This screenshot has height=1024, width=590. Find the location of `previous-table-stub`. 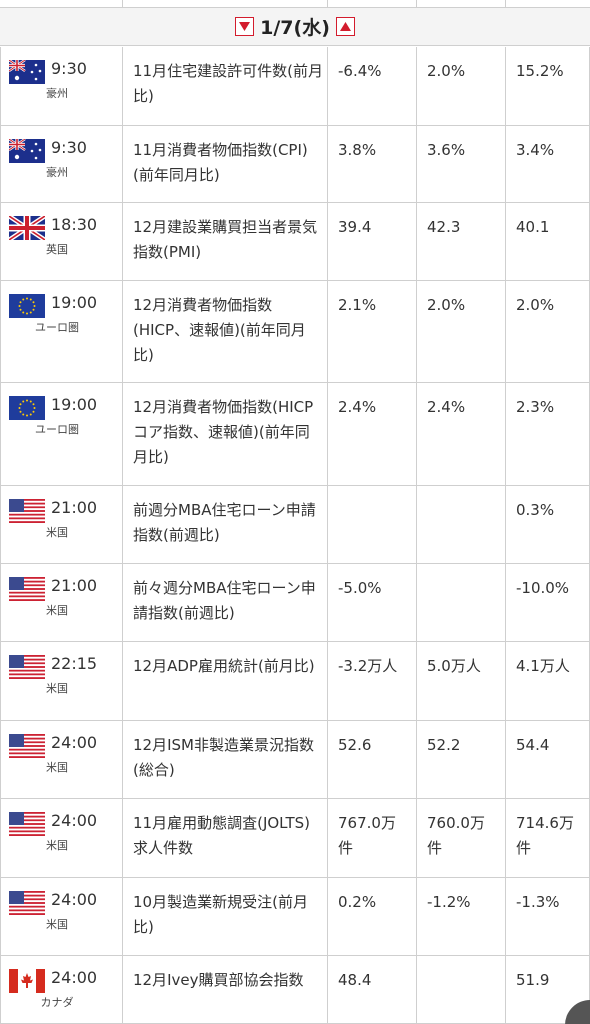

previous-table-stub is located at coordinates (295, 4).